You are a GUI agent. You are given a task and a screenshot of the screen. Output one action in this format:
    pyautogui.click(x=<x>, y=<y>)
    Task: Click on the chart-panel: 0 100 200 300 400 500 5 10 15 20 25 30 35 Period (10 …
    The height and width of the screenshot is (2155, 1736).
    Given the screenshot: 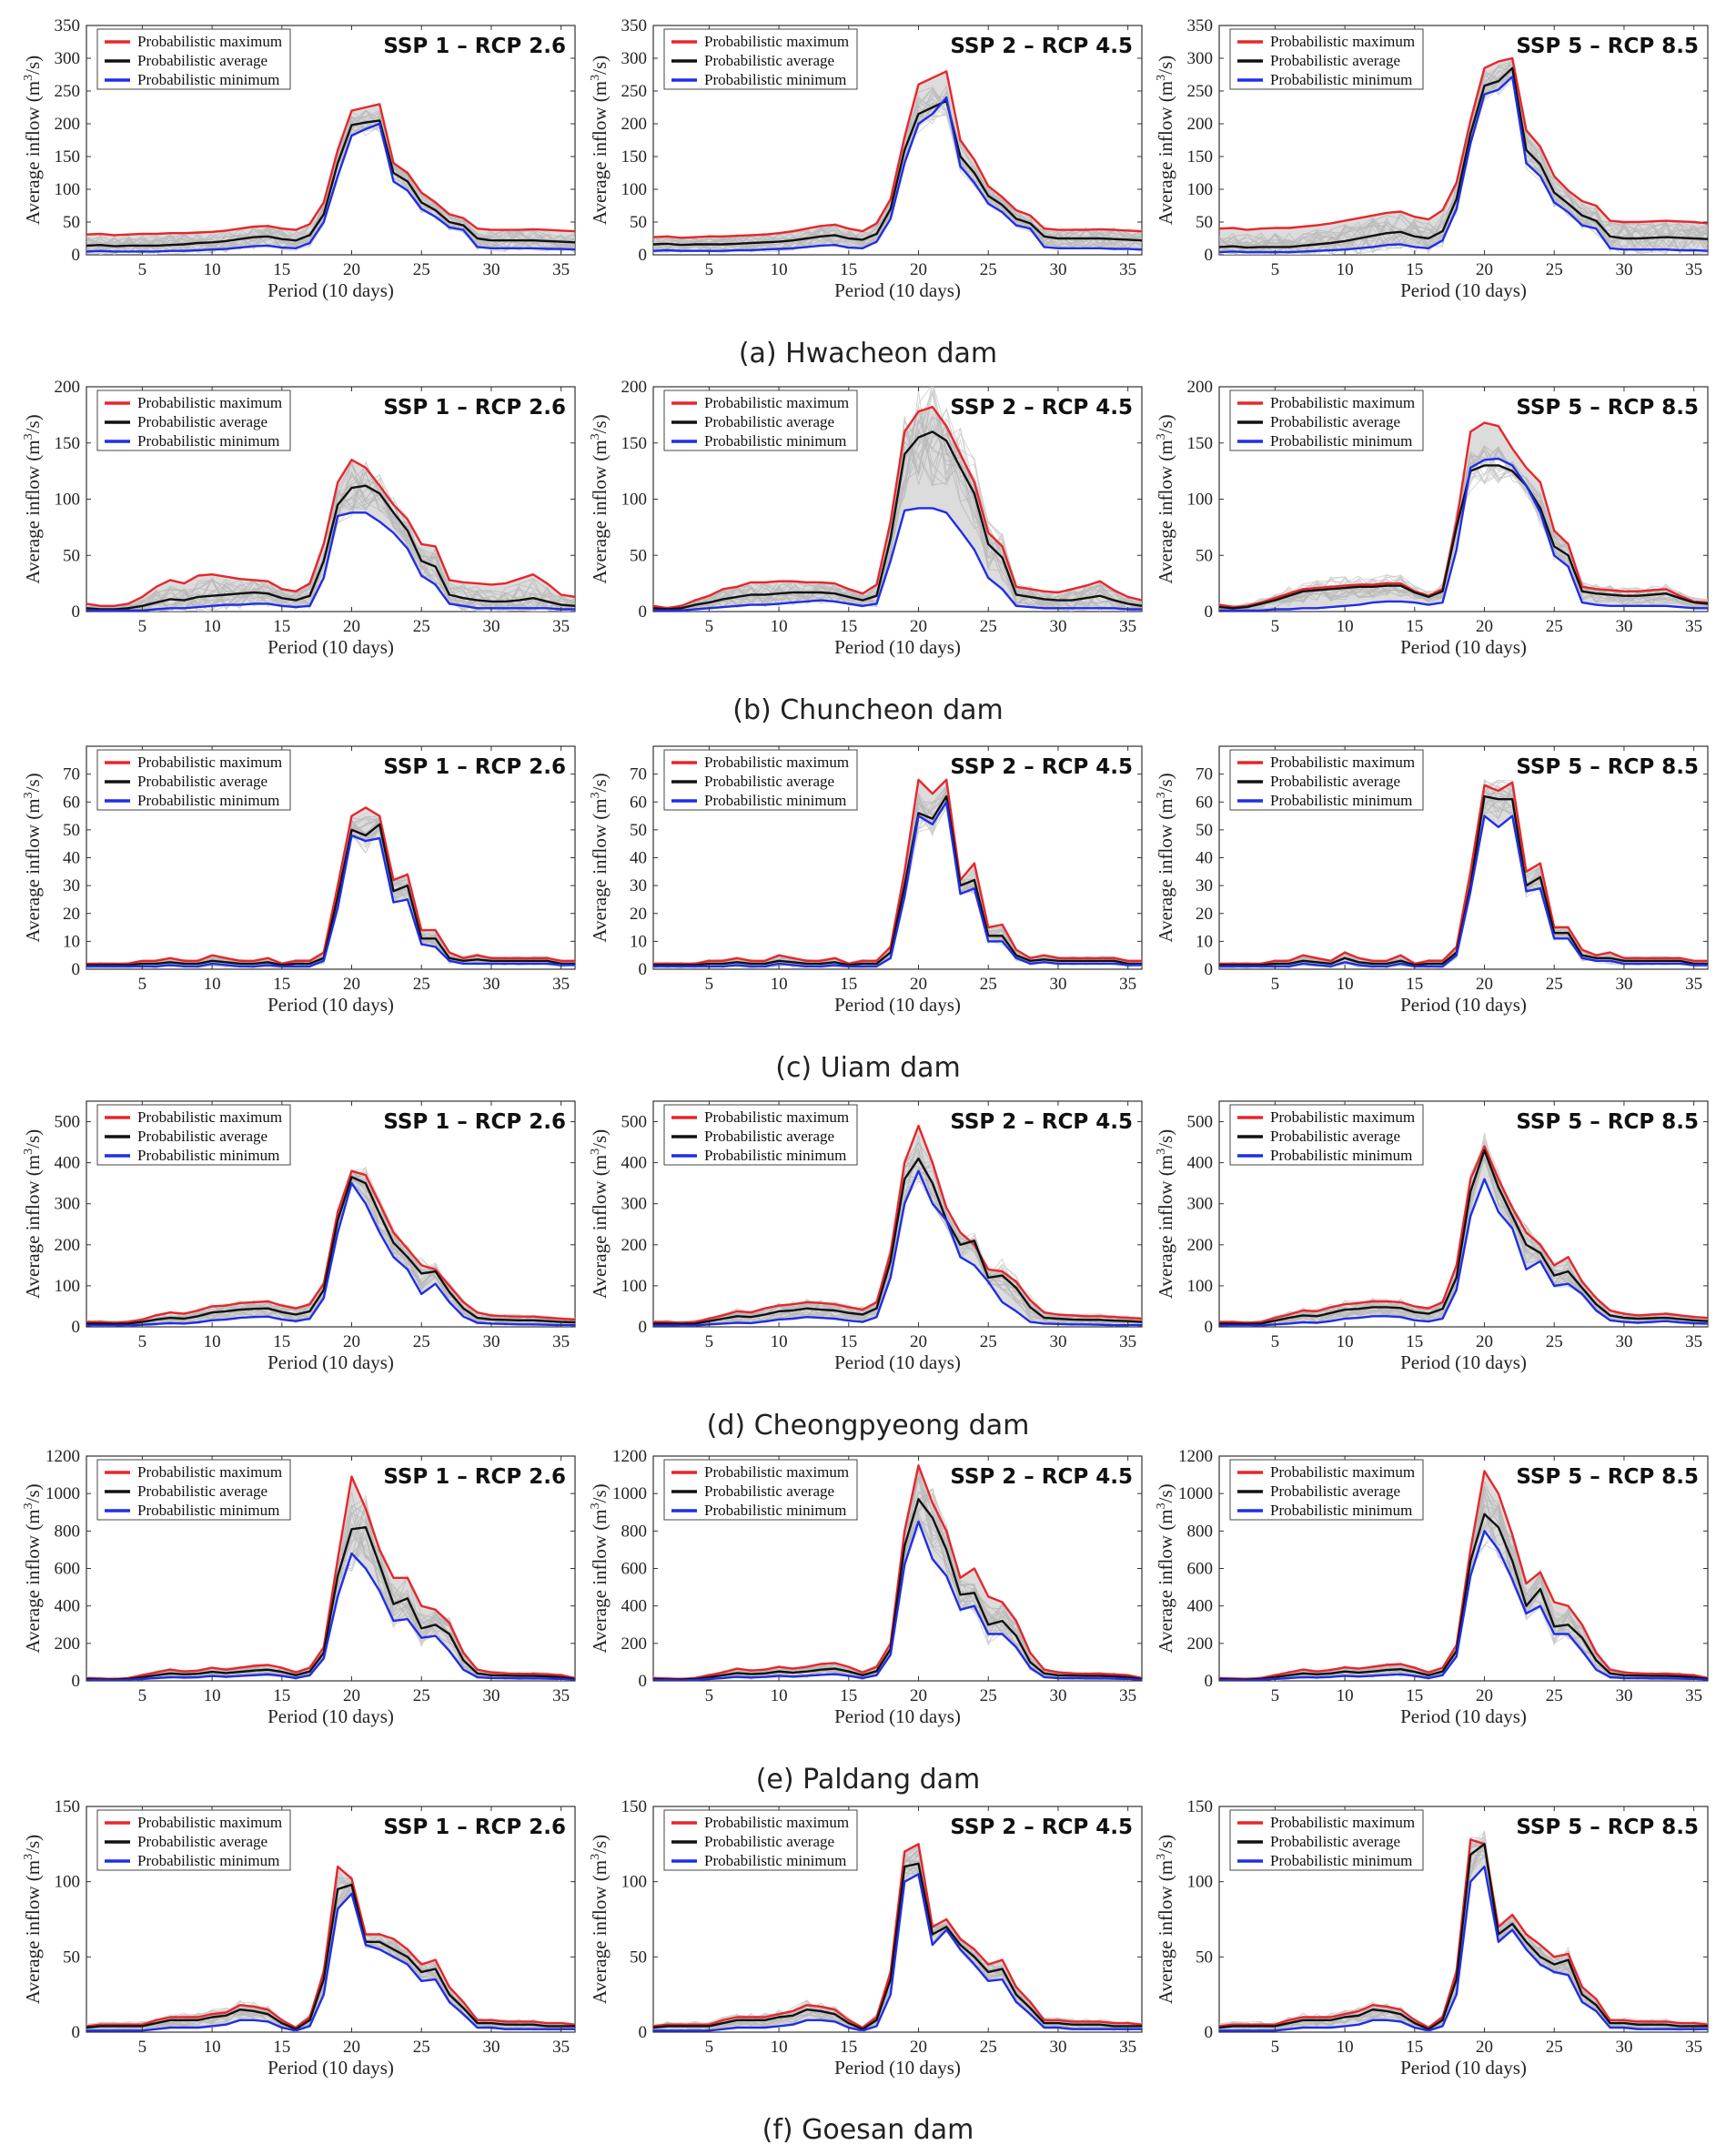 What is the action you would take?
    pyautogui.click(x=1432, y=1236)
    